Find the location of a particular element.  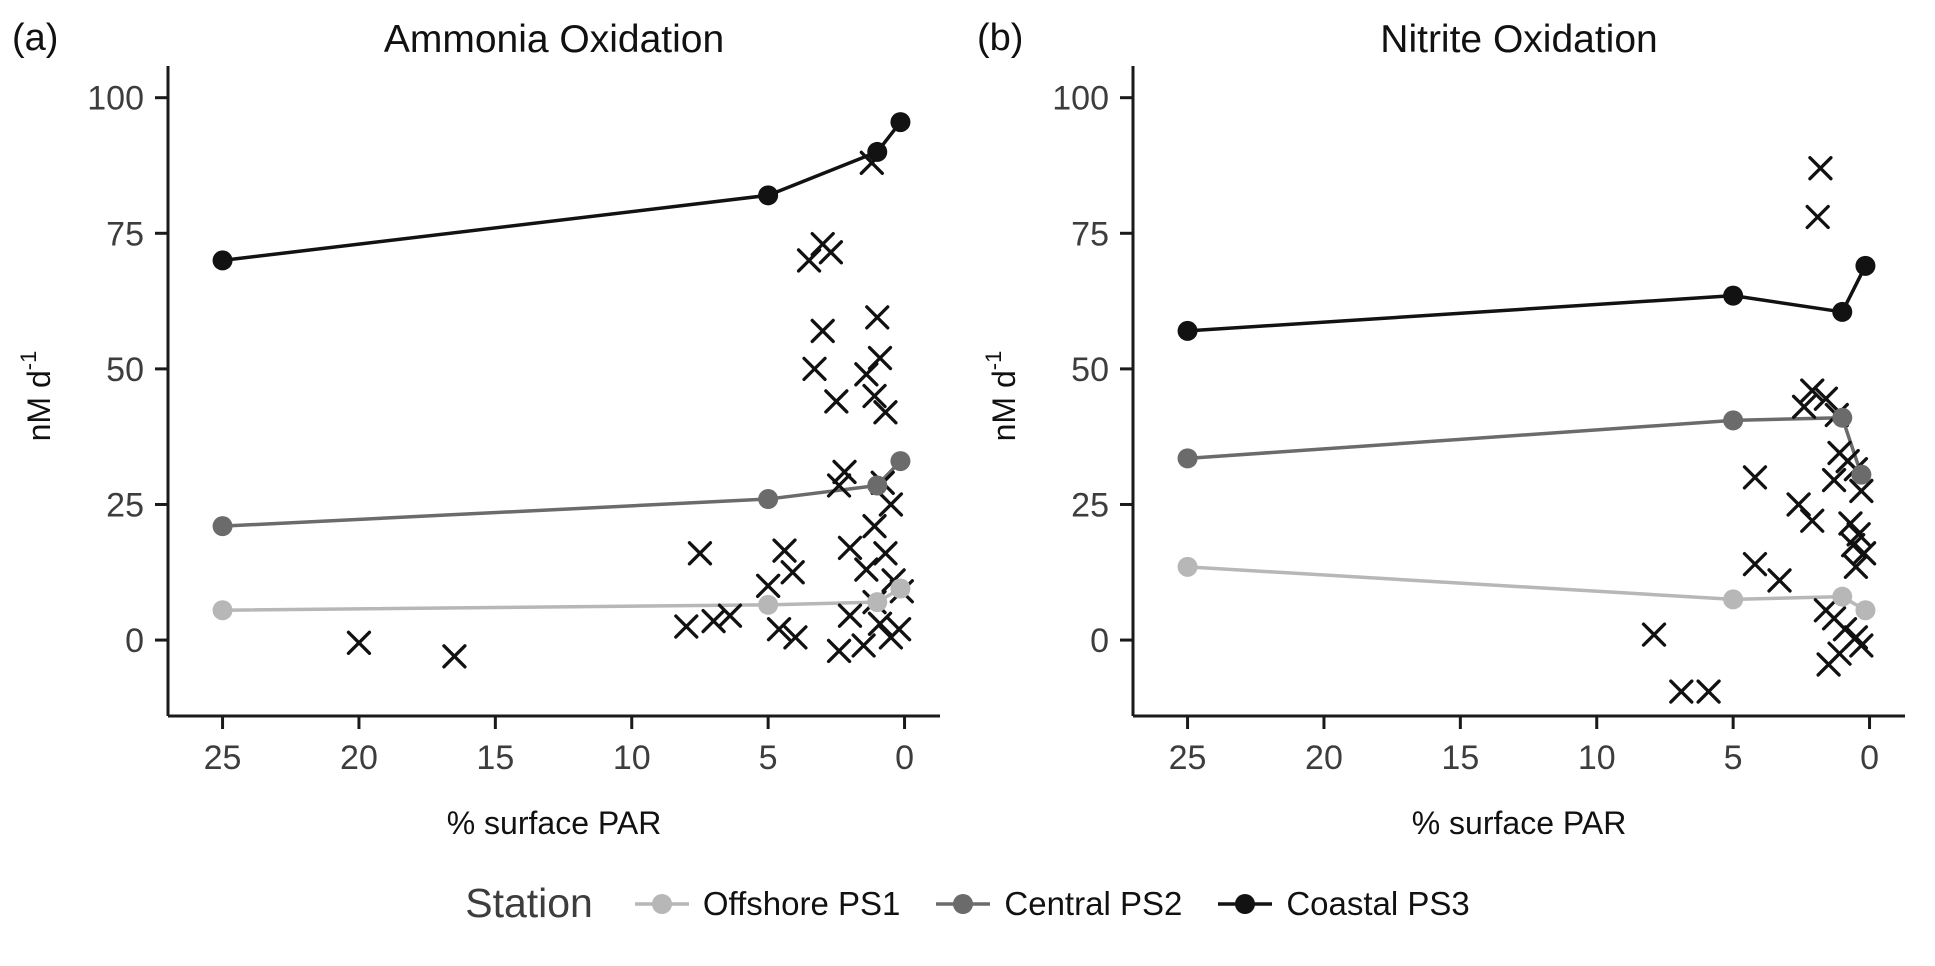

legend-label-central-ps2: Central PS2 is located at coordinates (1093, 903).